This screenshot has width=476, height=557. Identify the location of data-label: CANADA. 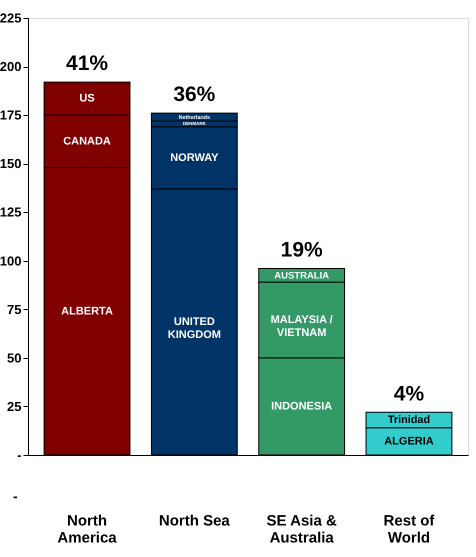
(87, 141).